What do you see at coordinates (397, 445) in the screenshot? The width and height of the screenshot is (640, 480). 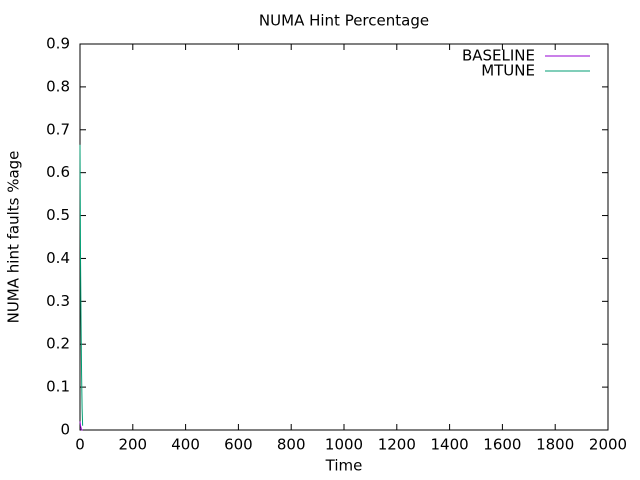 I see `x-tick-label: 1200` at bounding box center [397, 445].